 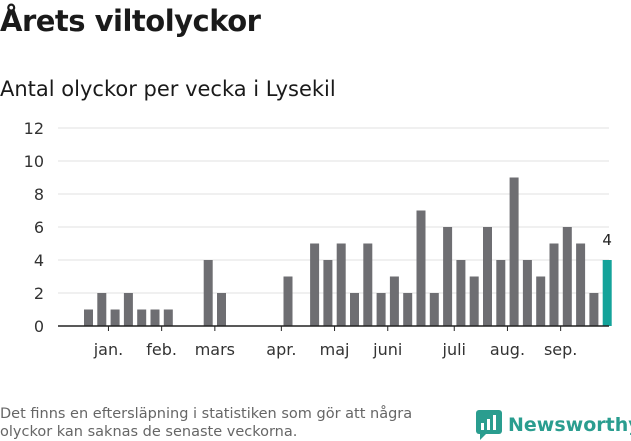 What do you see at coordinates (39, 227) in the screenshot?
I see `y-tick-label: 6` at bounding box center [39, 227].